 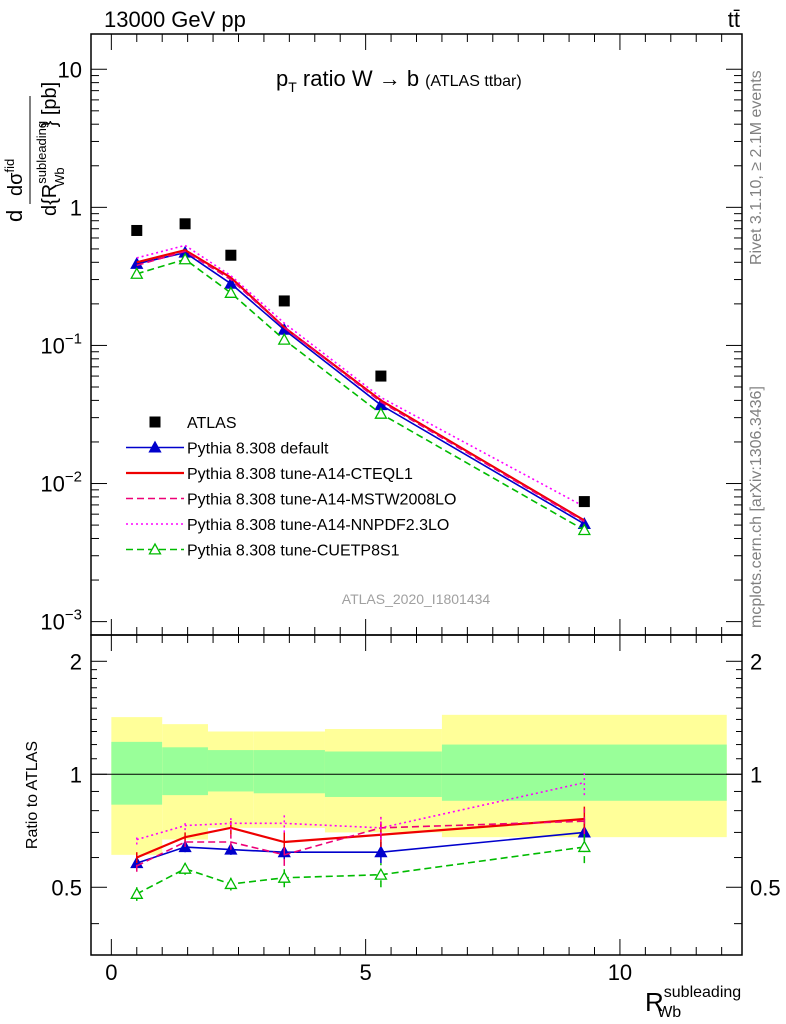 I want to click on legend-label-3: Pythia 8.308 tune-A14-NNPDF2.3LO, so click(x=318, y=525).